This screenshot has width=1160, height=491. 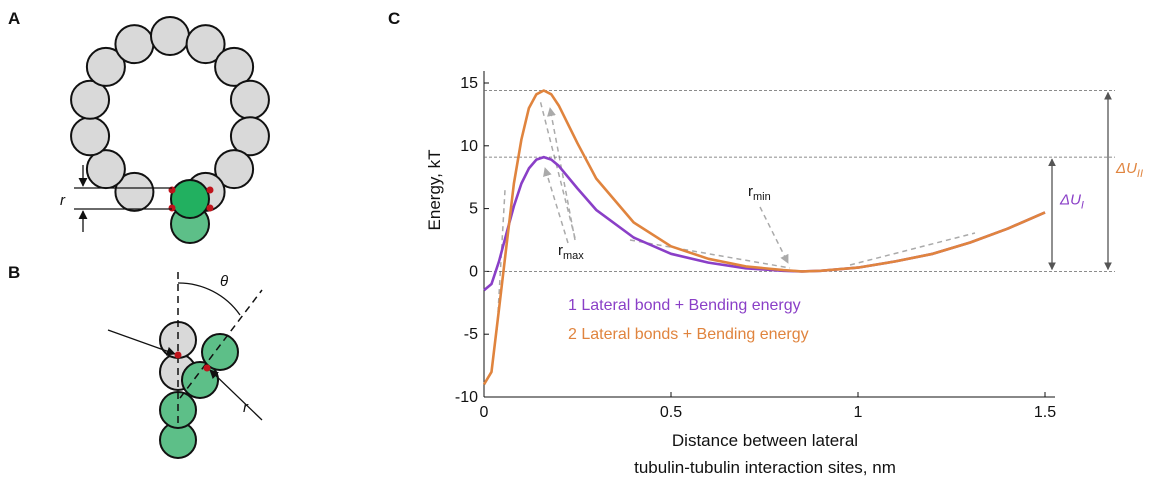 I want to click on bend-diagram, so click(x=185, y=365).